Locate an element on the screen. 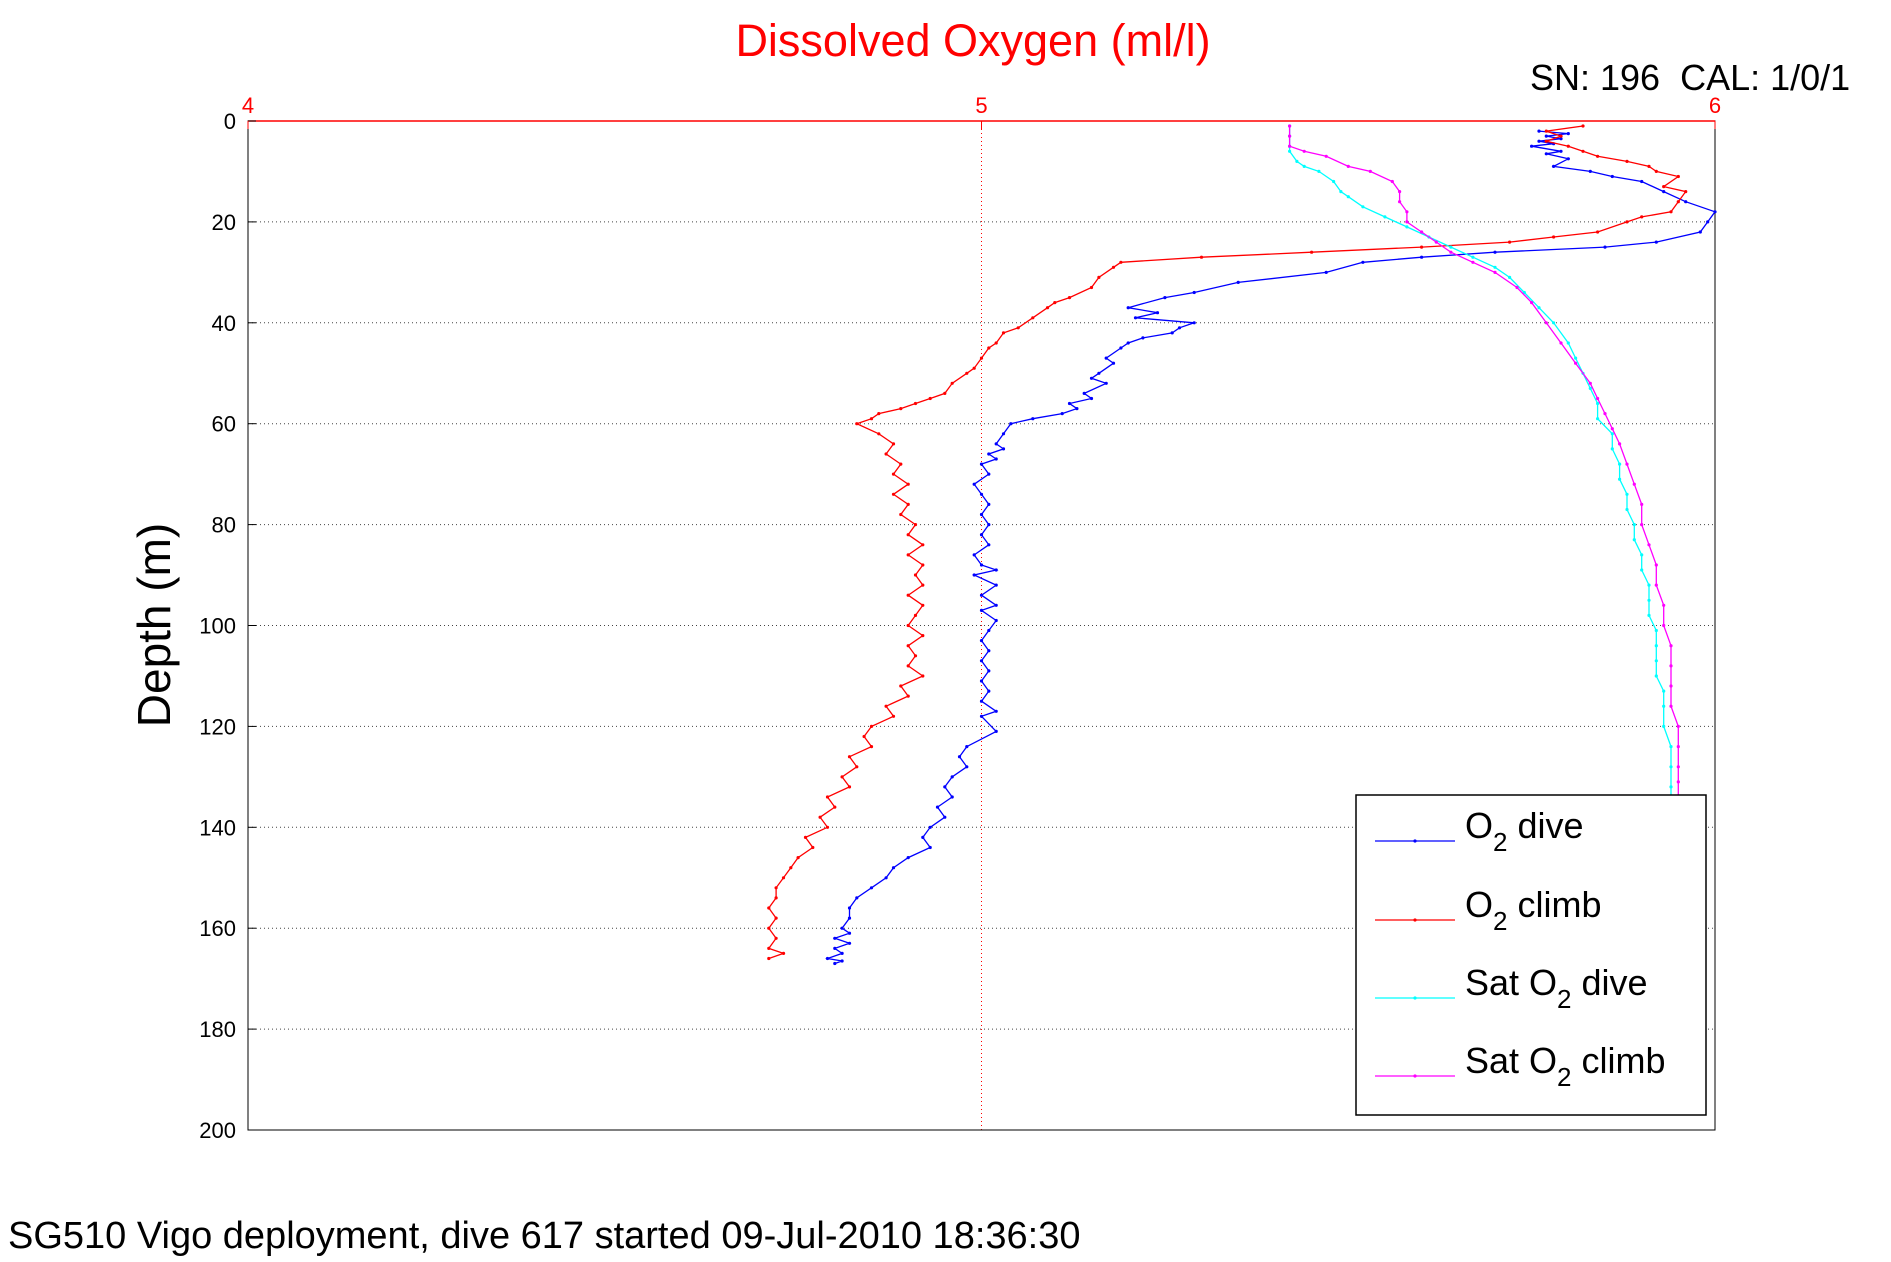 The image size is (1891, 1262). legend-label-base: Sat O is located at coordinates (1511, 1060).